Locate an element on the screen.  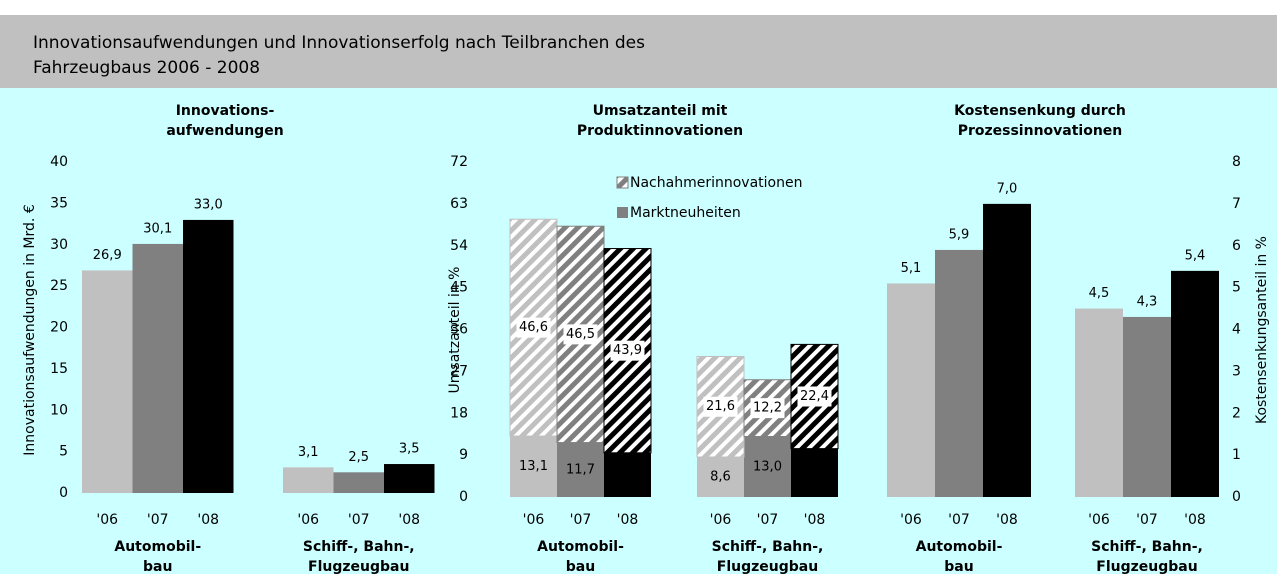
y-tick-label: 10 is located at coordinates (59, 410).